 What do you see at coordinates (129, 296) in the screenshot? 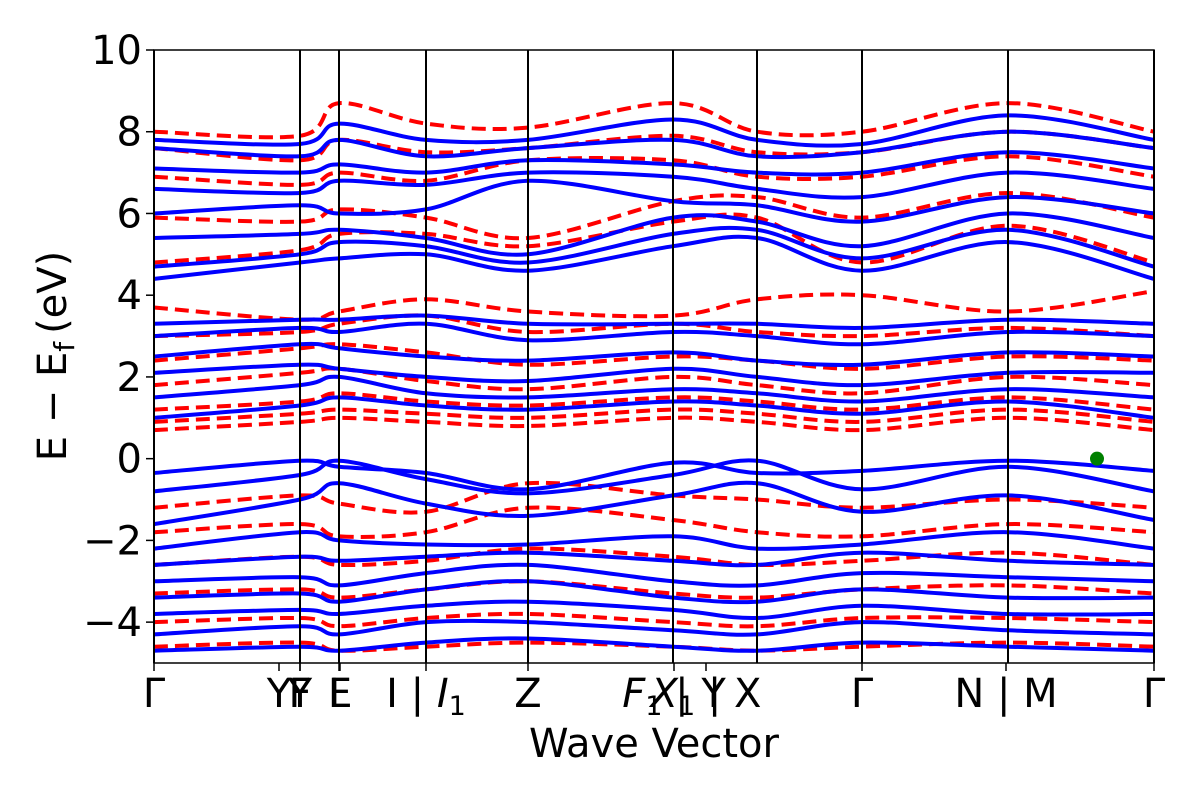
I see `y-tick-label: 4` at bounding box center [129, 296].